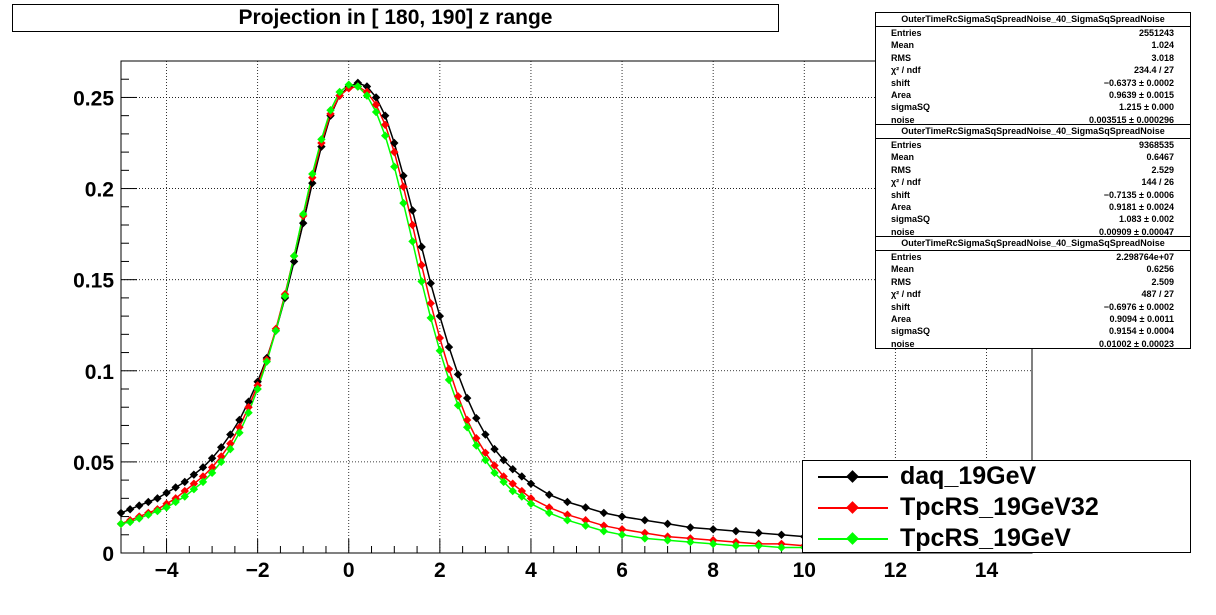 The height and width of the screenshot is (615, 1216). What do you see at coordinates (1033, 182) in the screenshot?
I see `stats-row: χ² / ndf 144 / 26` at bounding box center [1033, 182].